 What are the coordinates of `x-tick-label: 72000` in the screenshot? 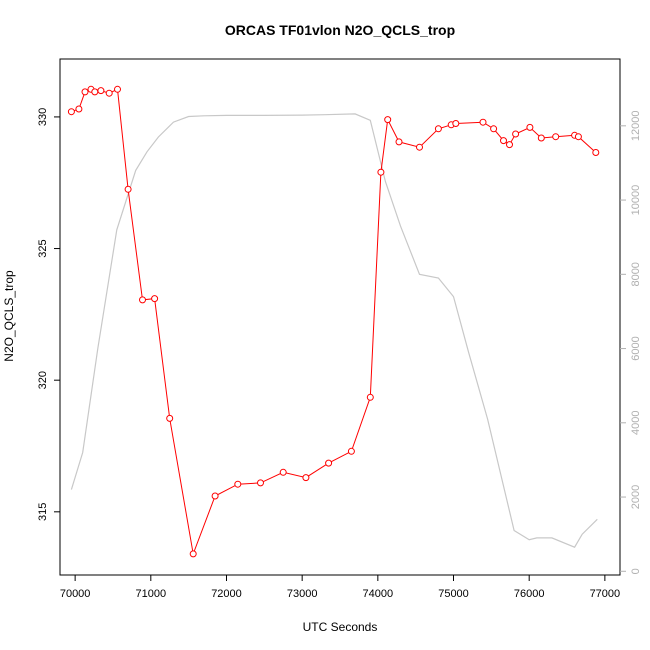 It's located at (226, 594).